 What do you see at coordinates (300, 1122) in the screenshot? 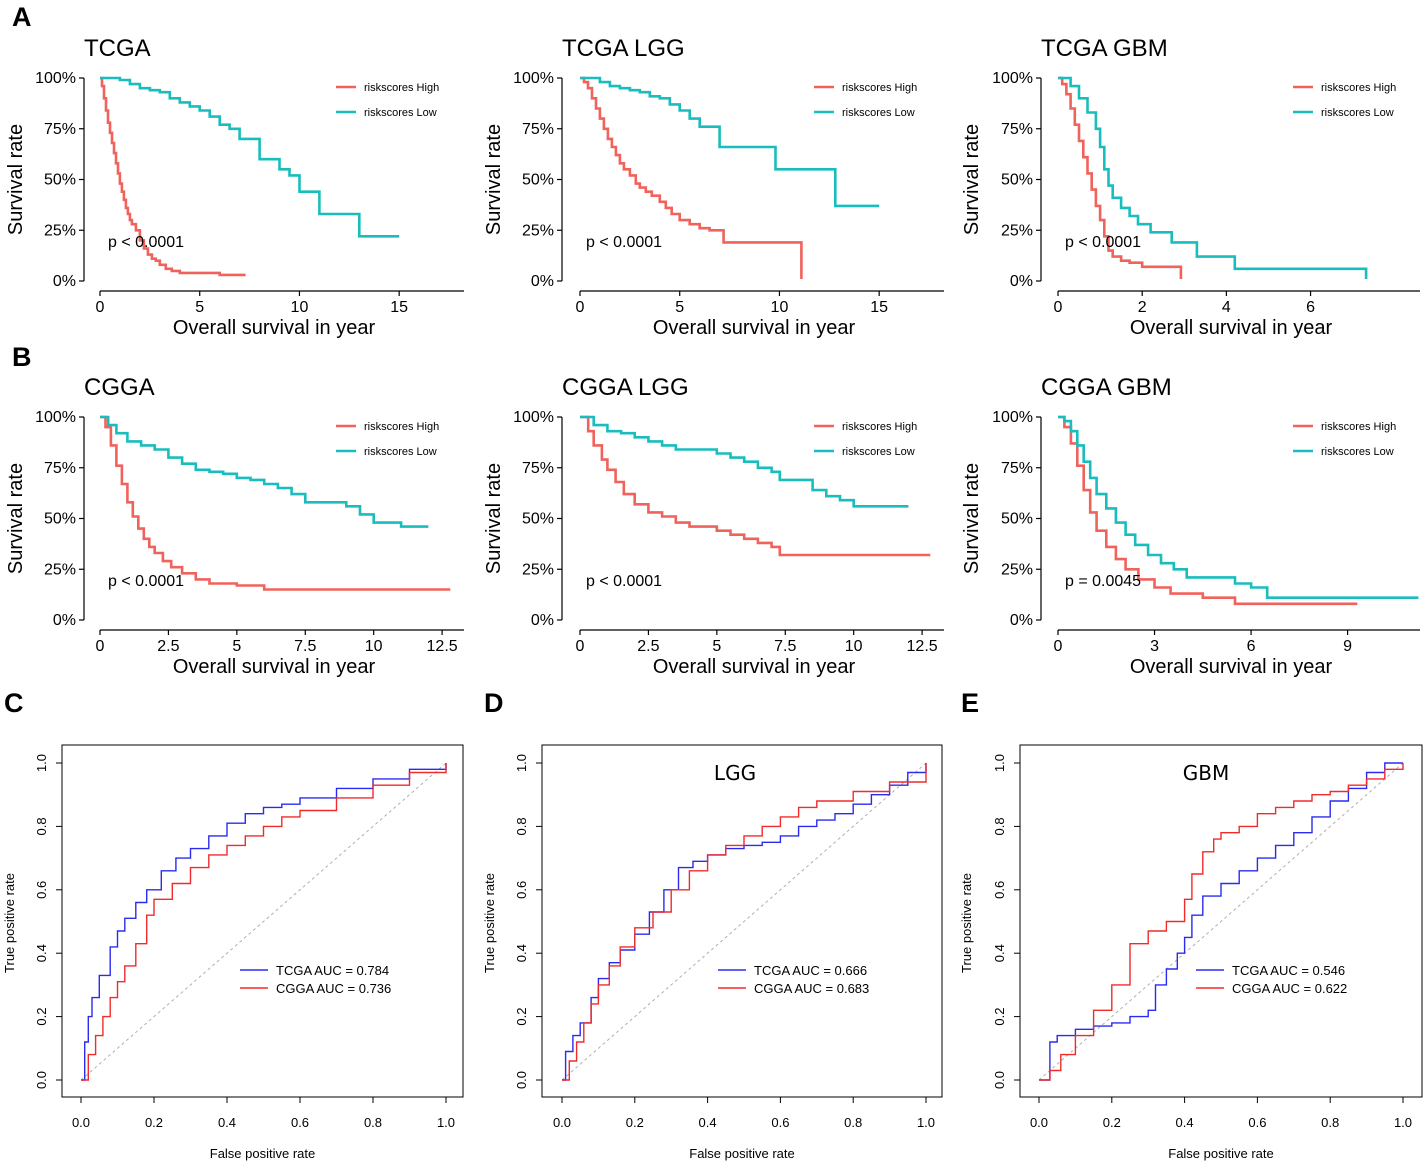
I see `x-tick-label: 0.6` at bounding box center [300, 1122].